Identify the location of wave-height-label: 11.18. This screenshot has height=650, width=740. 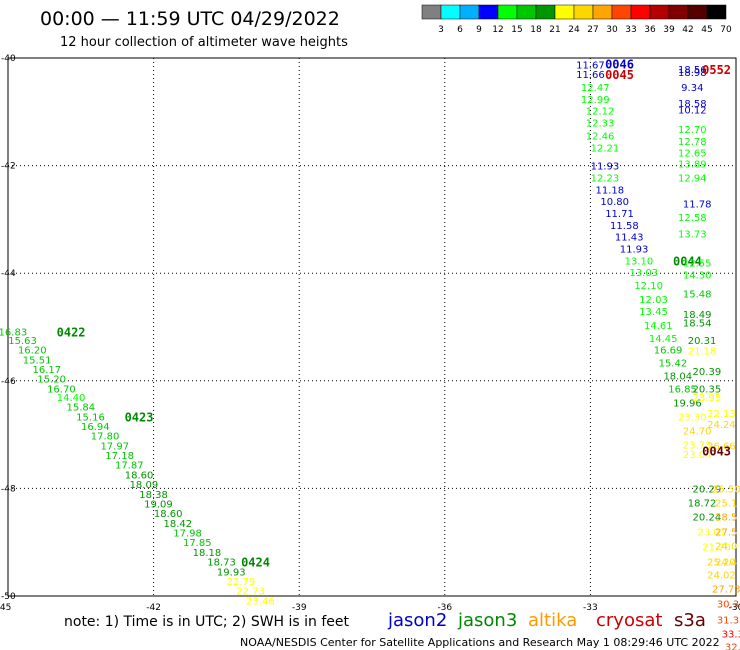
(609, 190).